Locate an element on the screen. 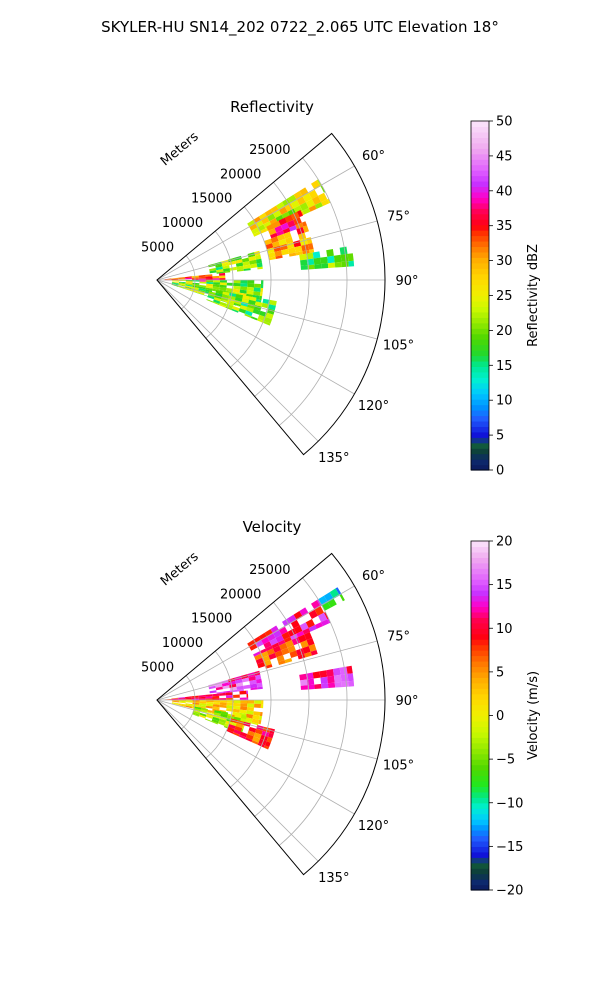  colorbar-tick-label: 0 is located at coordinates (500, 471).